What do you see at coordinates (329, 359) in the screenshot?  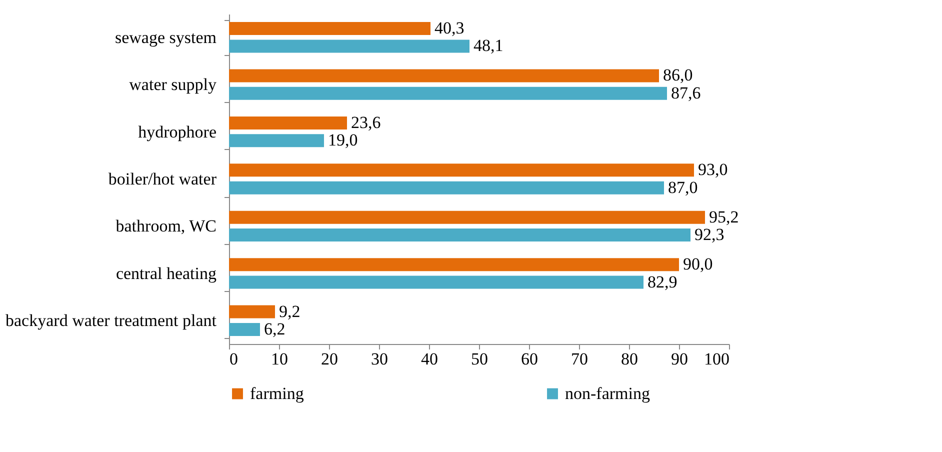 I see `x-tick-label: 20` at bounding box center [329, 359].